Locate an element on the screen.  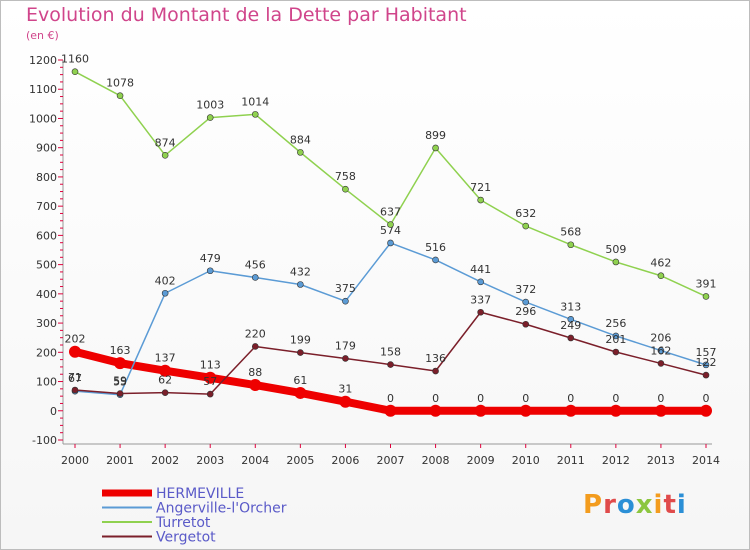
data-label: 67 is located at coordinates (75, 378).